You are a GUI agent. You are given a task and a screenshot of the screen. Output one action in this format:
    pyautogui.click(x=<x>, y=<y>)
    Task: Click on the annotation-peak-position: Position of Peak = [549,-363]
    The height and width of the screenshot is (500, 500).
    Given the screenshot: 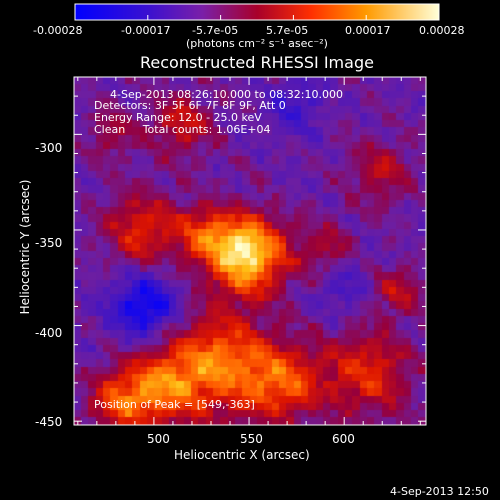 What is the action you would take?
    pyautogui.click(x=174, y=404)
    